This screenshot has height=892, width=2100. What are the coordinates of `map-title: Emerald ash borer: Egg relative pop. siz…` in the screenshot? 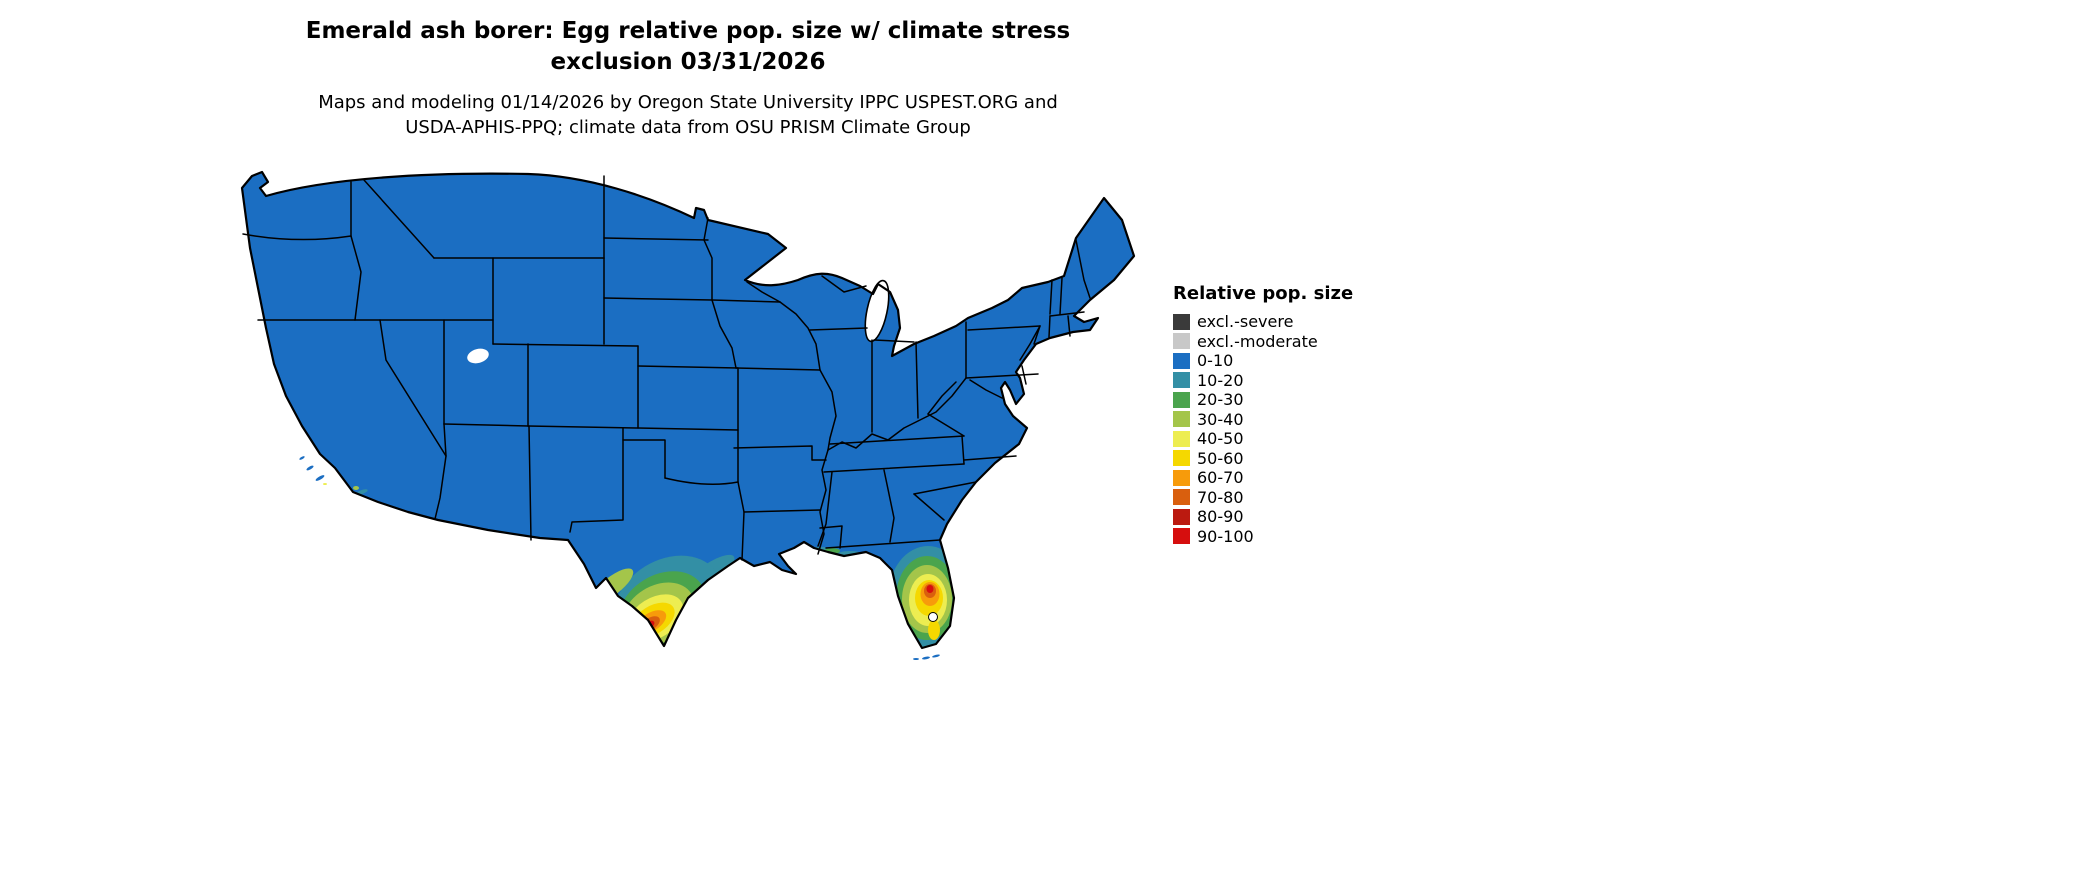 It's located at (688, 47).